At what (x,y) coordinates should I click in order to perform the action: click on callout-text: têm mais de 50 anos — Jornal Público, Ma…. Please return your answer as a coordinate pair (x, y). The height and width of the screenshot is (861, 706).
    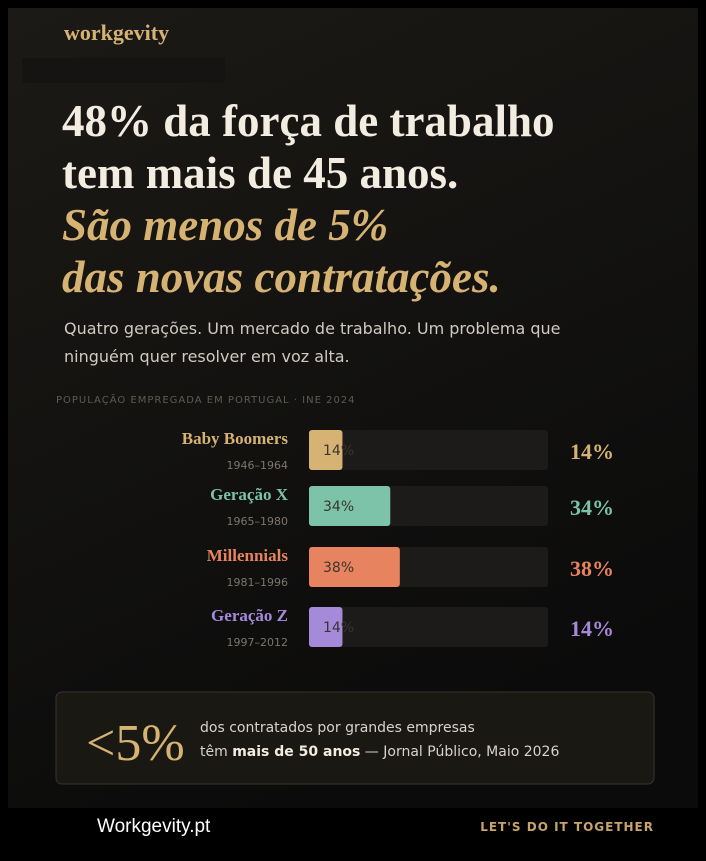
    Looking at the image, I should click on (379, 752).